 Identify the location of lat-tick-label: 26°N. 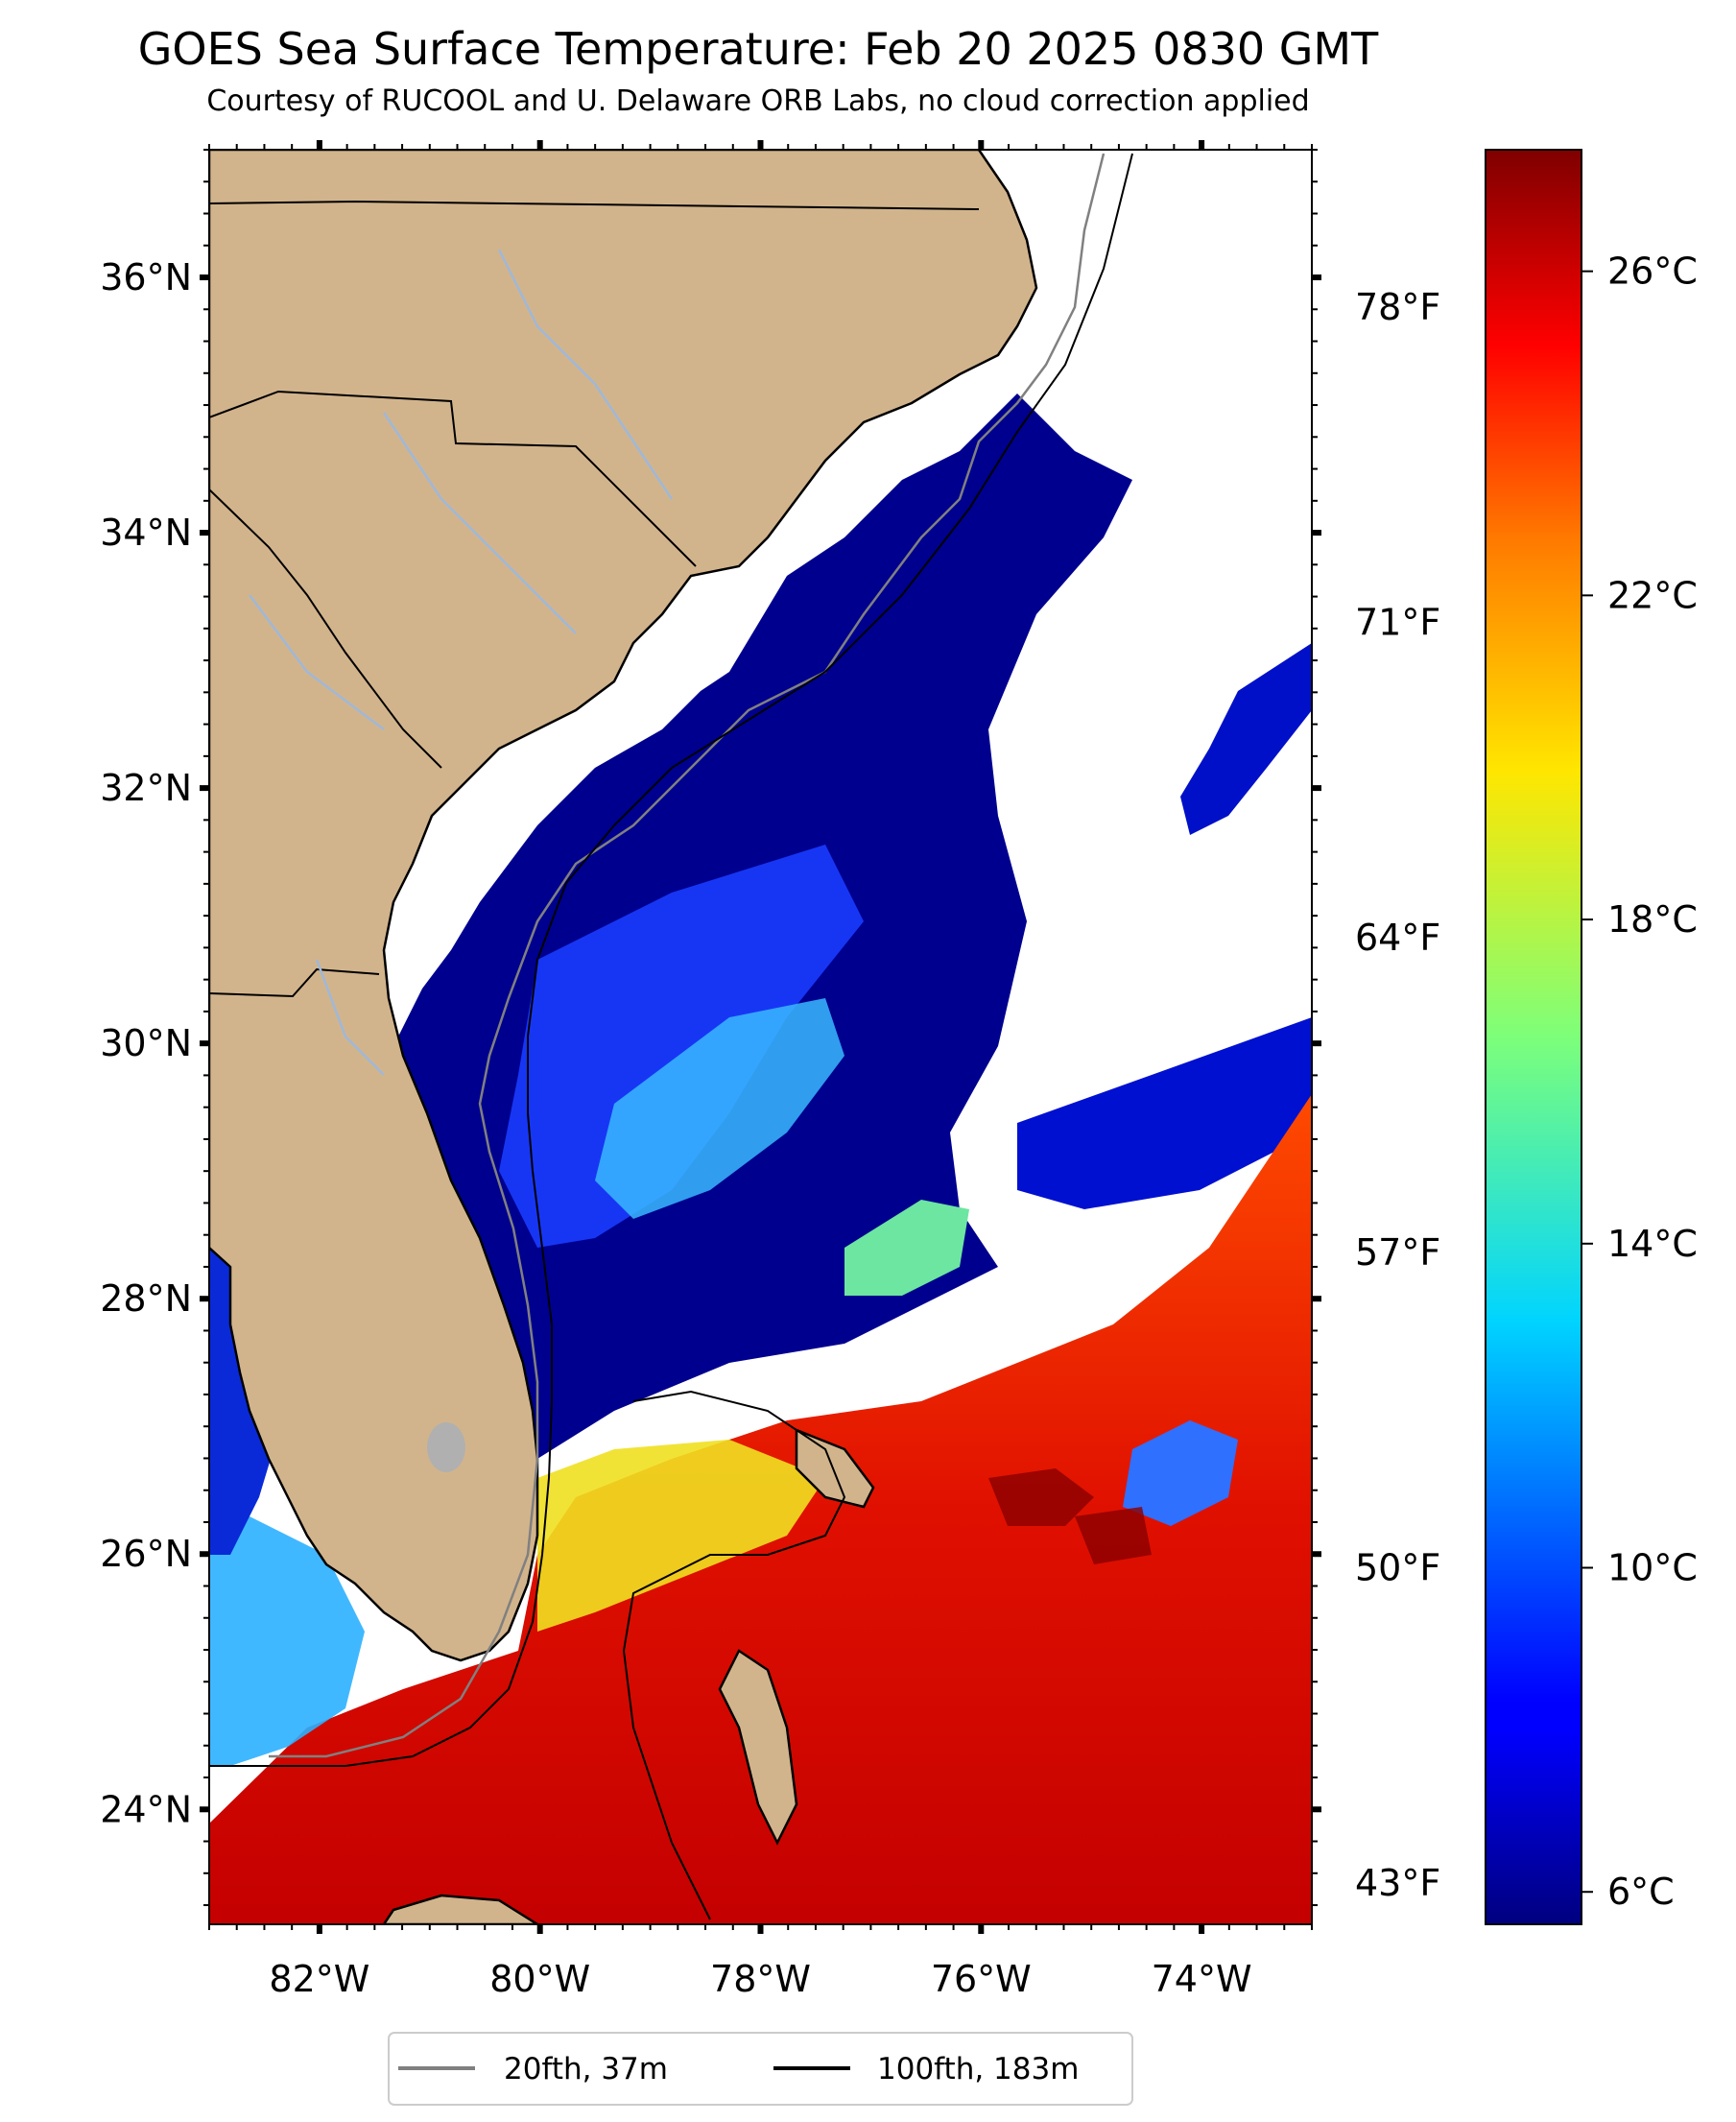
(146, 1554).